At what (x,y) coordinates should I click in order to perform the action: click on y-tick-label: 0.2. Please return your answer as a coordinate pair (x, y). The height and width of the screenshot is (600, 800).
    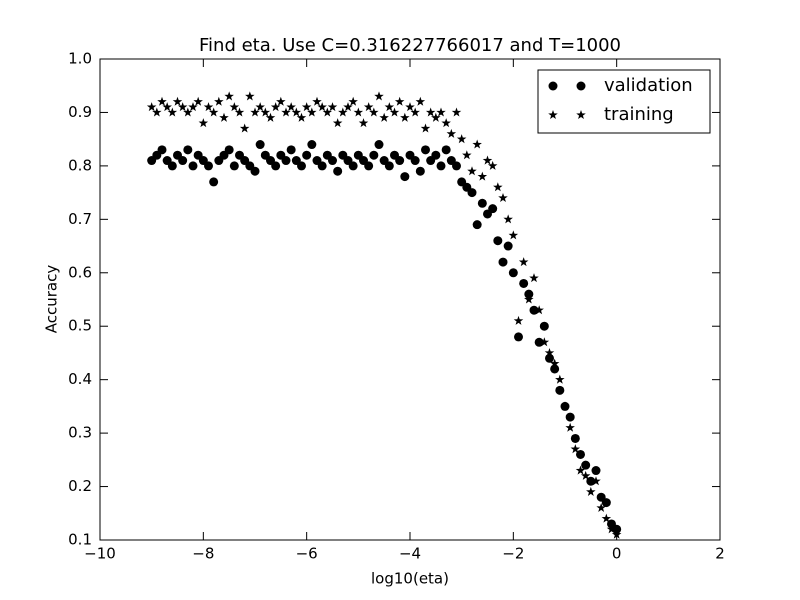
    Looking at the image, I should click on (80, 486).